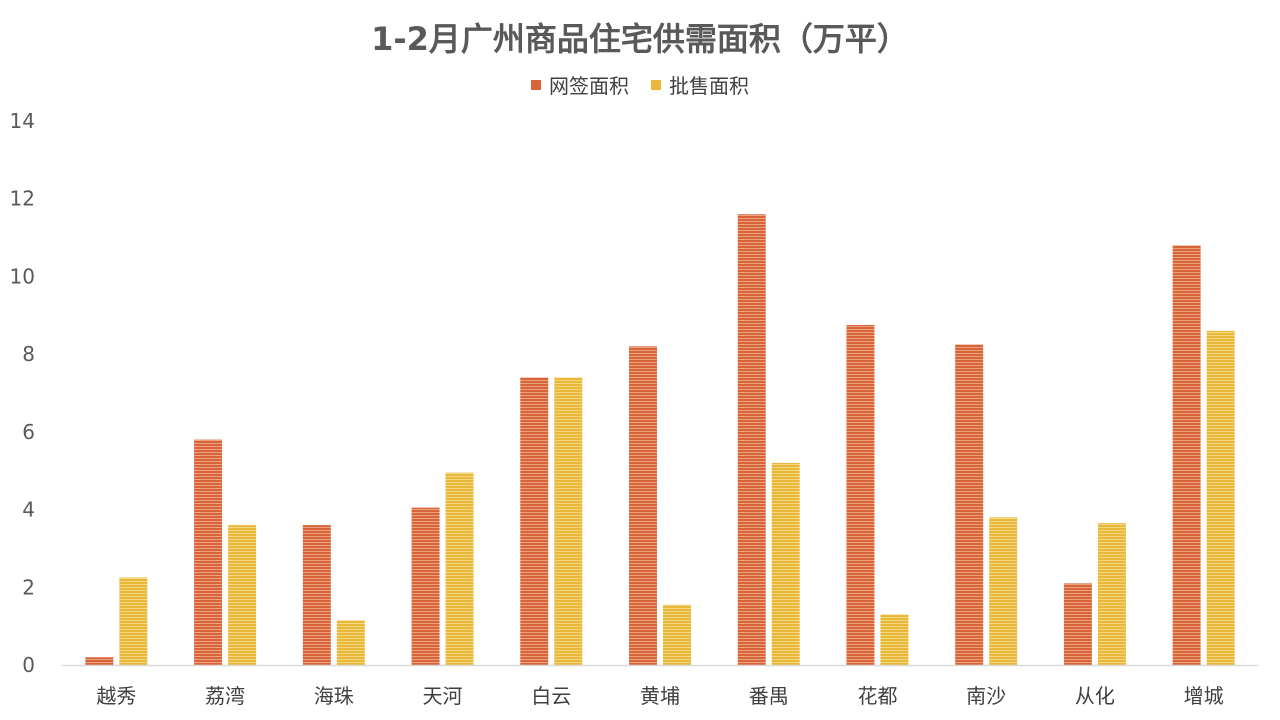 The height and width of the screenshot is (720, 1280). Describe the element at coordinates (551, 696) in the screenshot. I see `x-category-label: 白云` at that location.